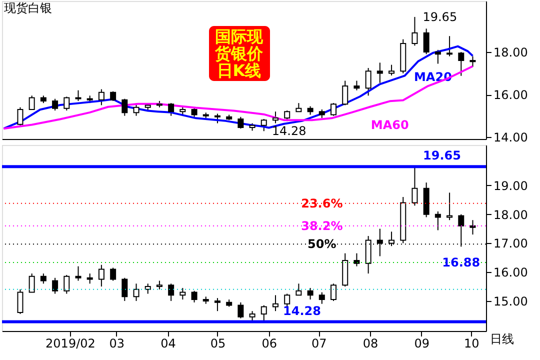 This screenshot has width=540, height=360. Describe the element at coordinates (511, 137) in the screenshot. I see `y-tick-label: 14.00` at that location.